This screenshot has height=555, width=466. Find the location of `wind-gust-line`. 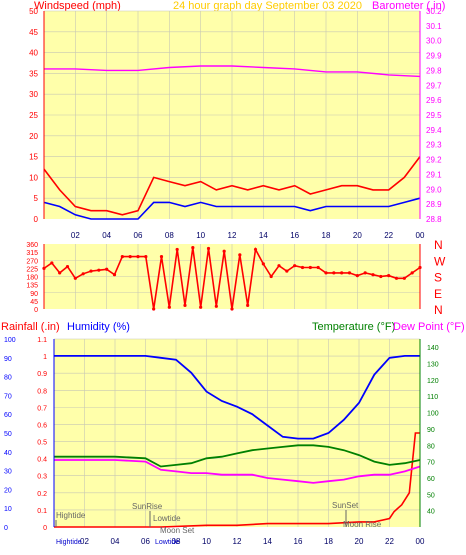

wind-gust-line is located at coordinates (232, 186).